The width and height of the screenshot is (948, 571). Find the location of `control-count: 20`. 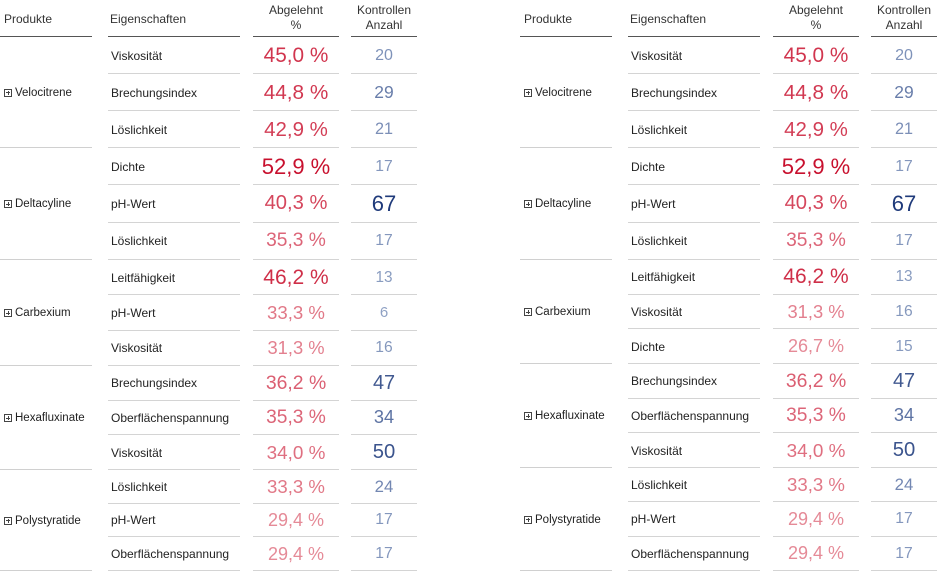

control-count: 20 is located at coordinates (384, 55).